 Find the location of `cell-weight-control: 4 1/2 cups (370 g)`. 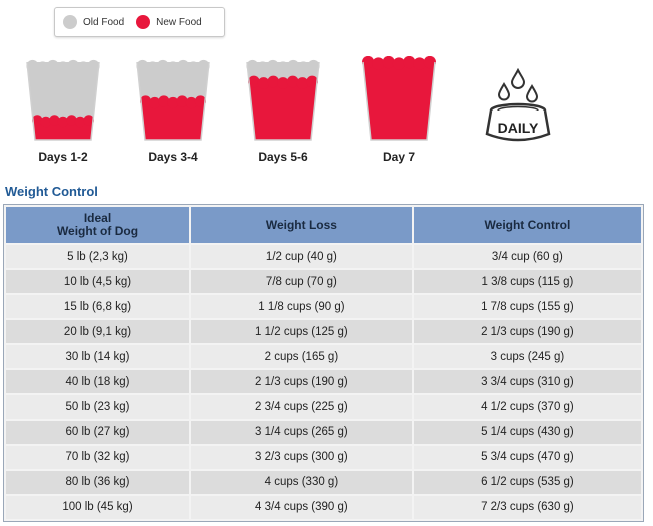

cell-weight-control: 4 1/2 cups (370 g) is located at coordinates (527, 407).